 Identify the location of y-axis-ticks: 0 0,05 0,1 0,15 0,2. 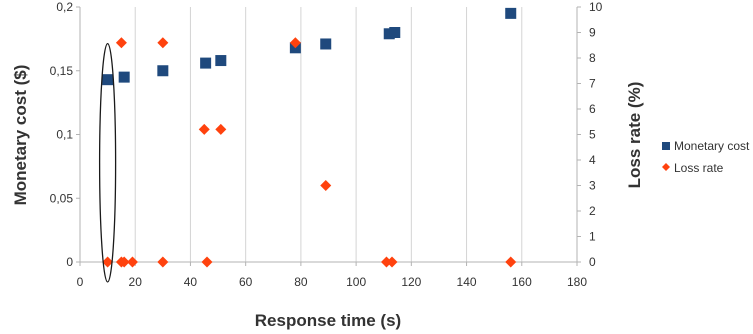
(65, 134).